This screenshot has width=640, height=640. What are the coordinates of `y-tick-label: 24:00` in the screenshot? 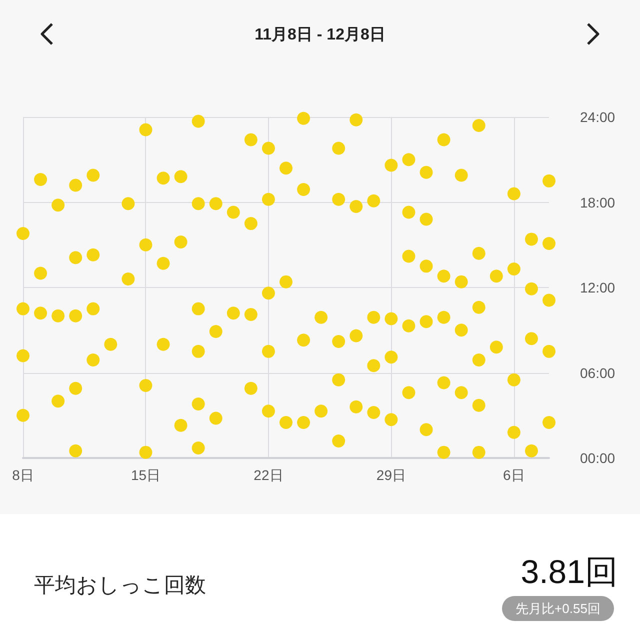 It's located at (598, 117).